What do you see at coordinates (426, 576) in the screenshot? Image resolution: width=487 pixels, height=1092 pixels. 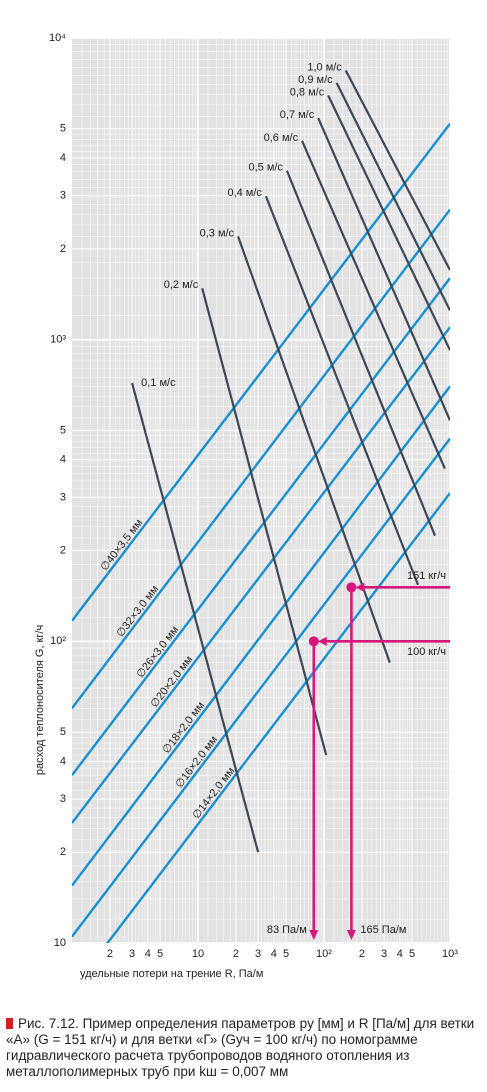 I see `example-y-label: 151 кг/ч` at bounding box center [426, 576].